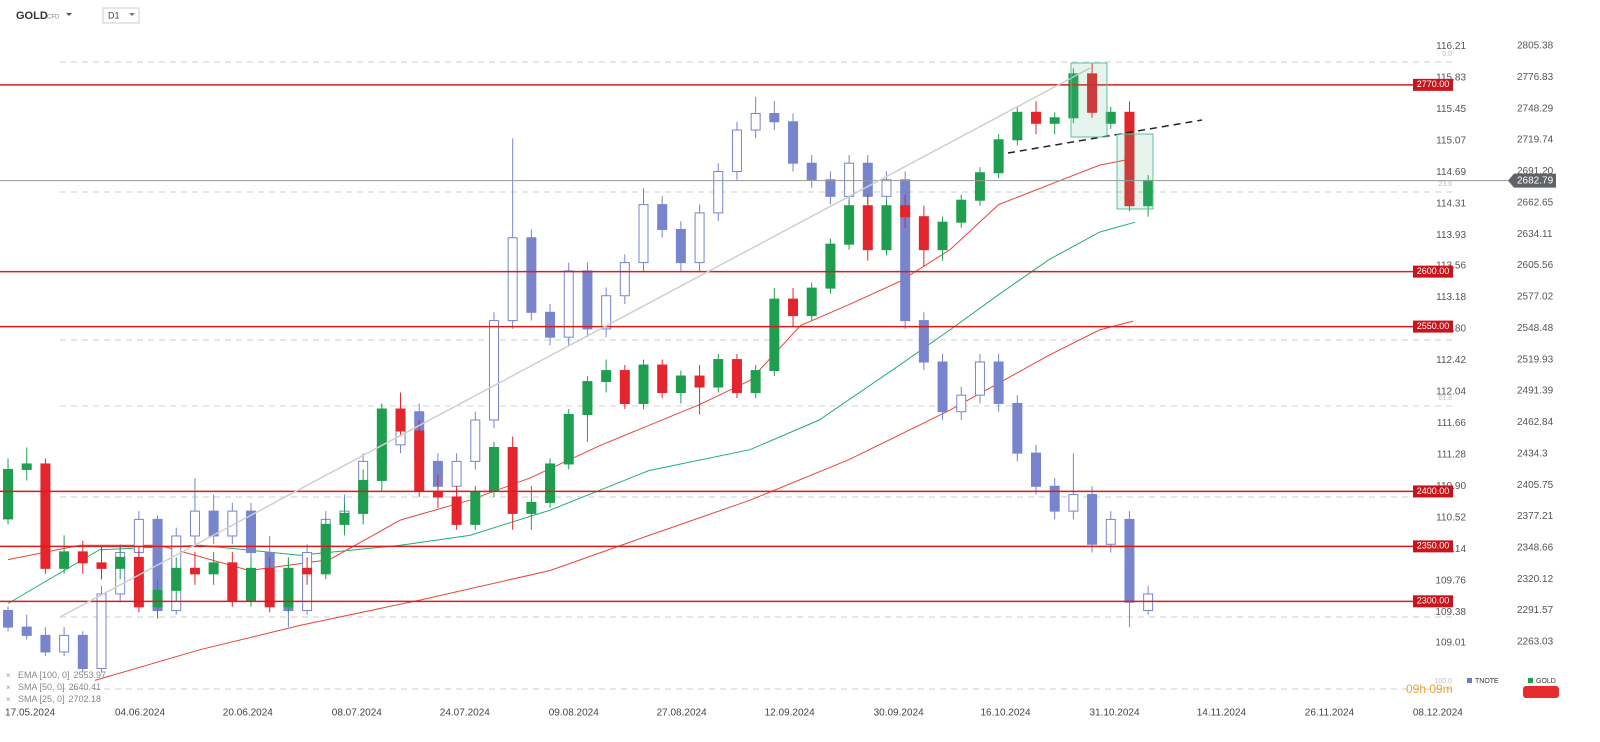 This screenshot has height=742, width=1600. I want to click on timeframe: D1, so click(114, 15).